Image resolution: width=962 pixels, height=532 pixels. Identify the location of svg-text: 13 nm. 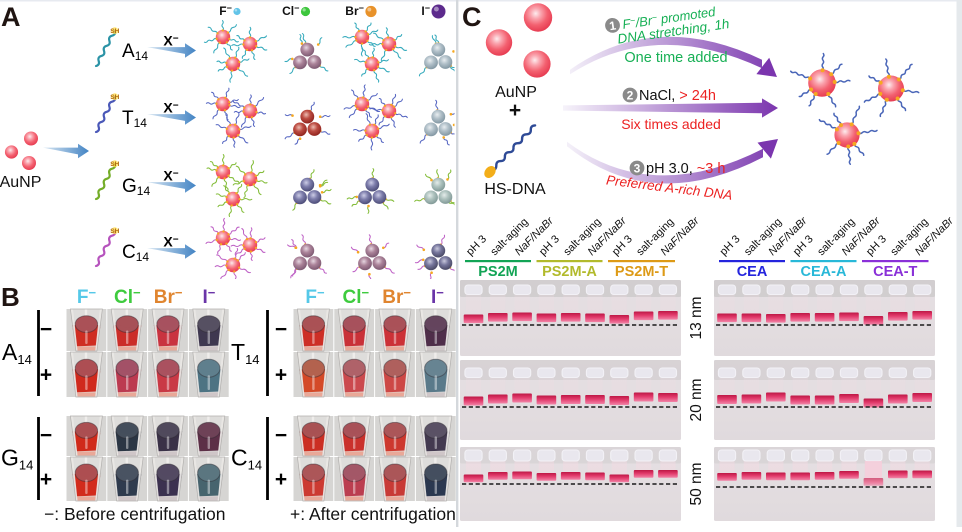
(696, 317).